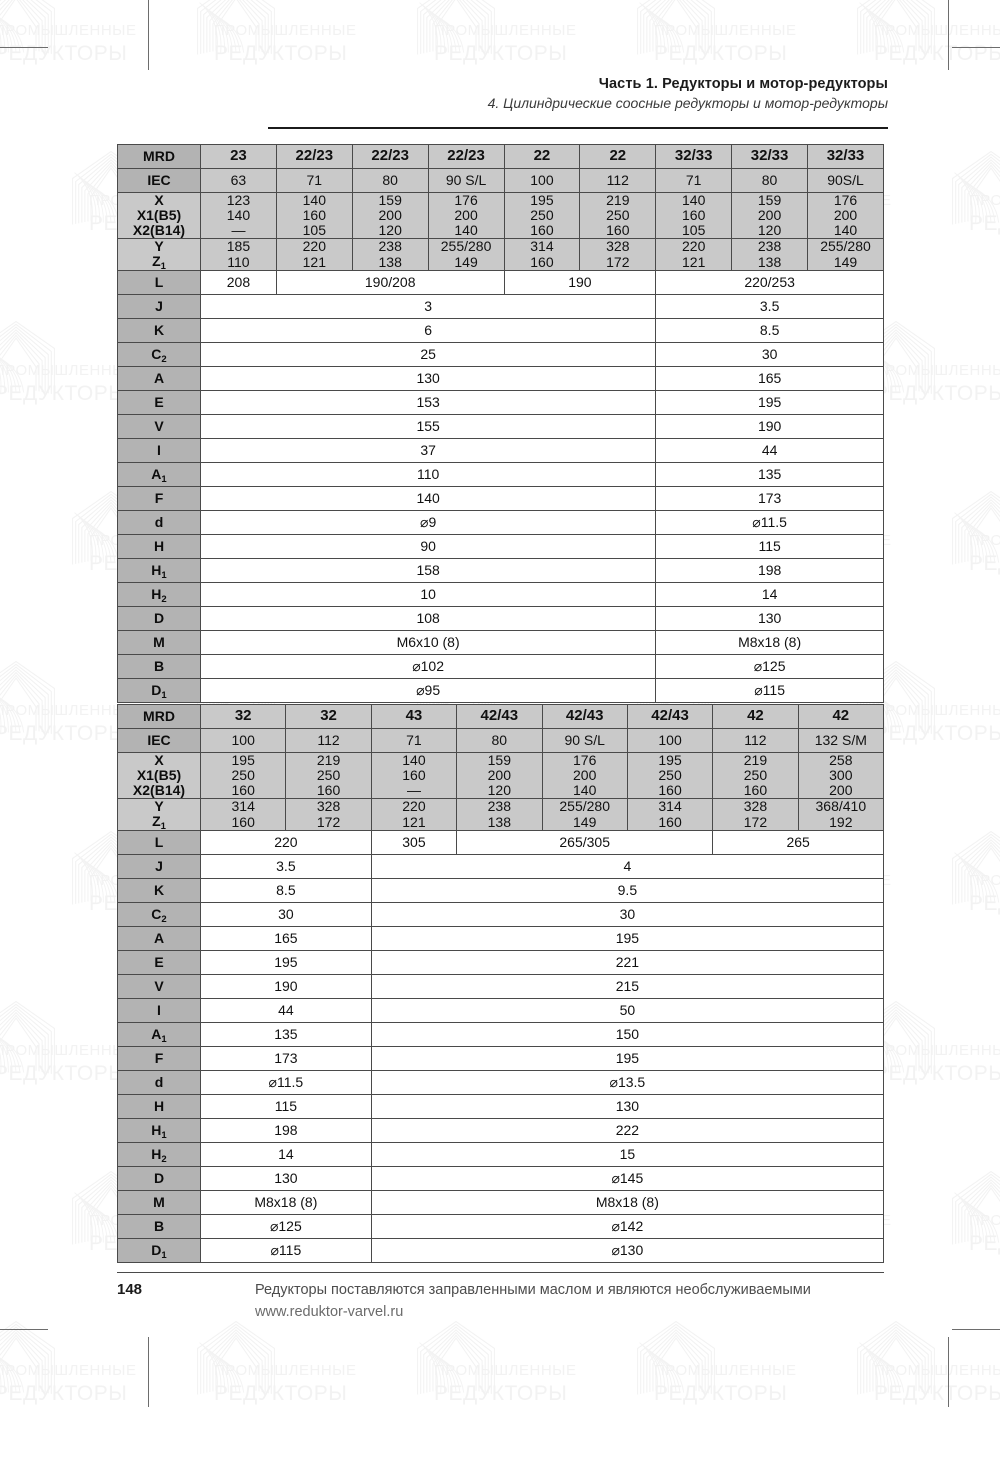 The image size is (1000, 1460). Describe the element at coordinates (542, 246) in the screenshot. I see `cell-y-4-0: 314` at that location.